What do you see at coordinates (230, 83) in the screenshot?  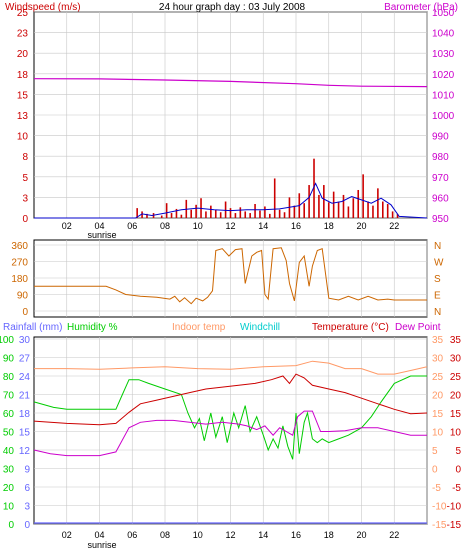 I see `barometer-line` at bounding box center [230, 83].